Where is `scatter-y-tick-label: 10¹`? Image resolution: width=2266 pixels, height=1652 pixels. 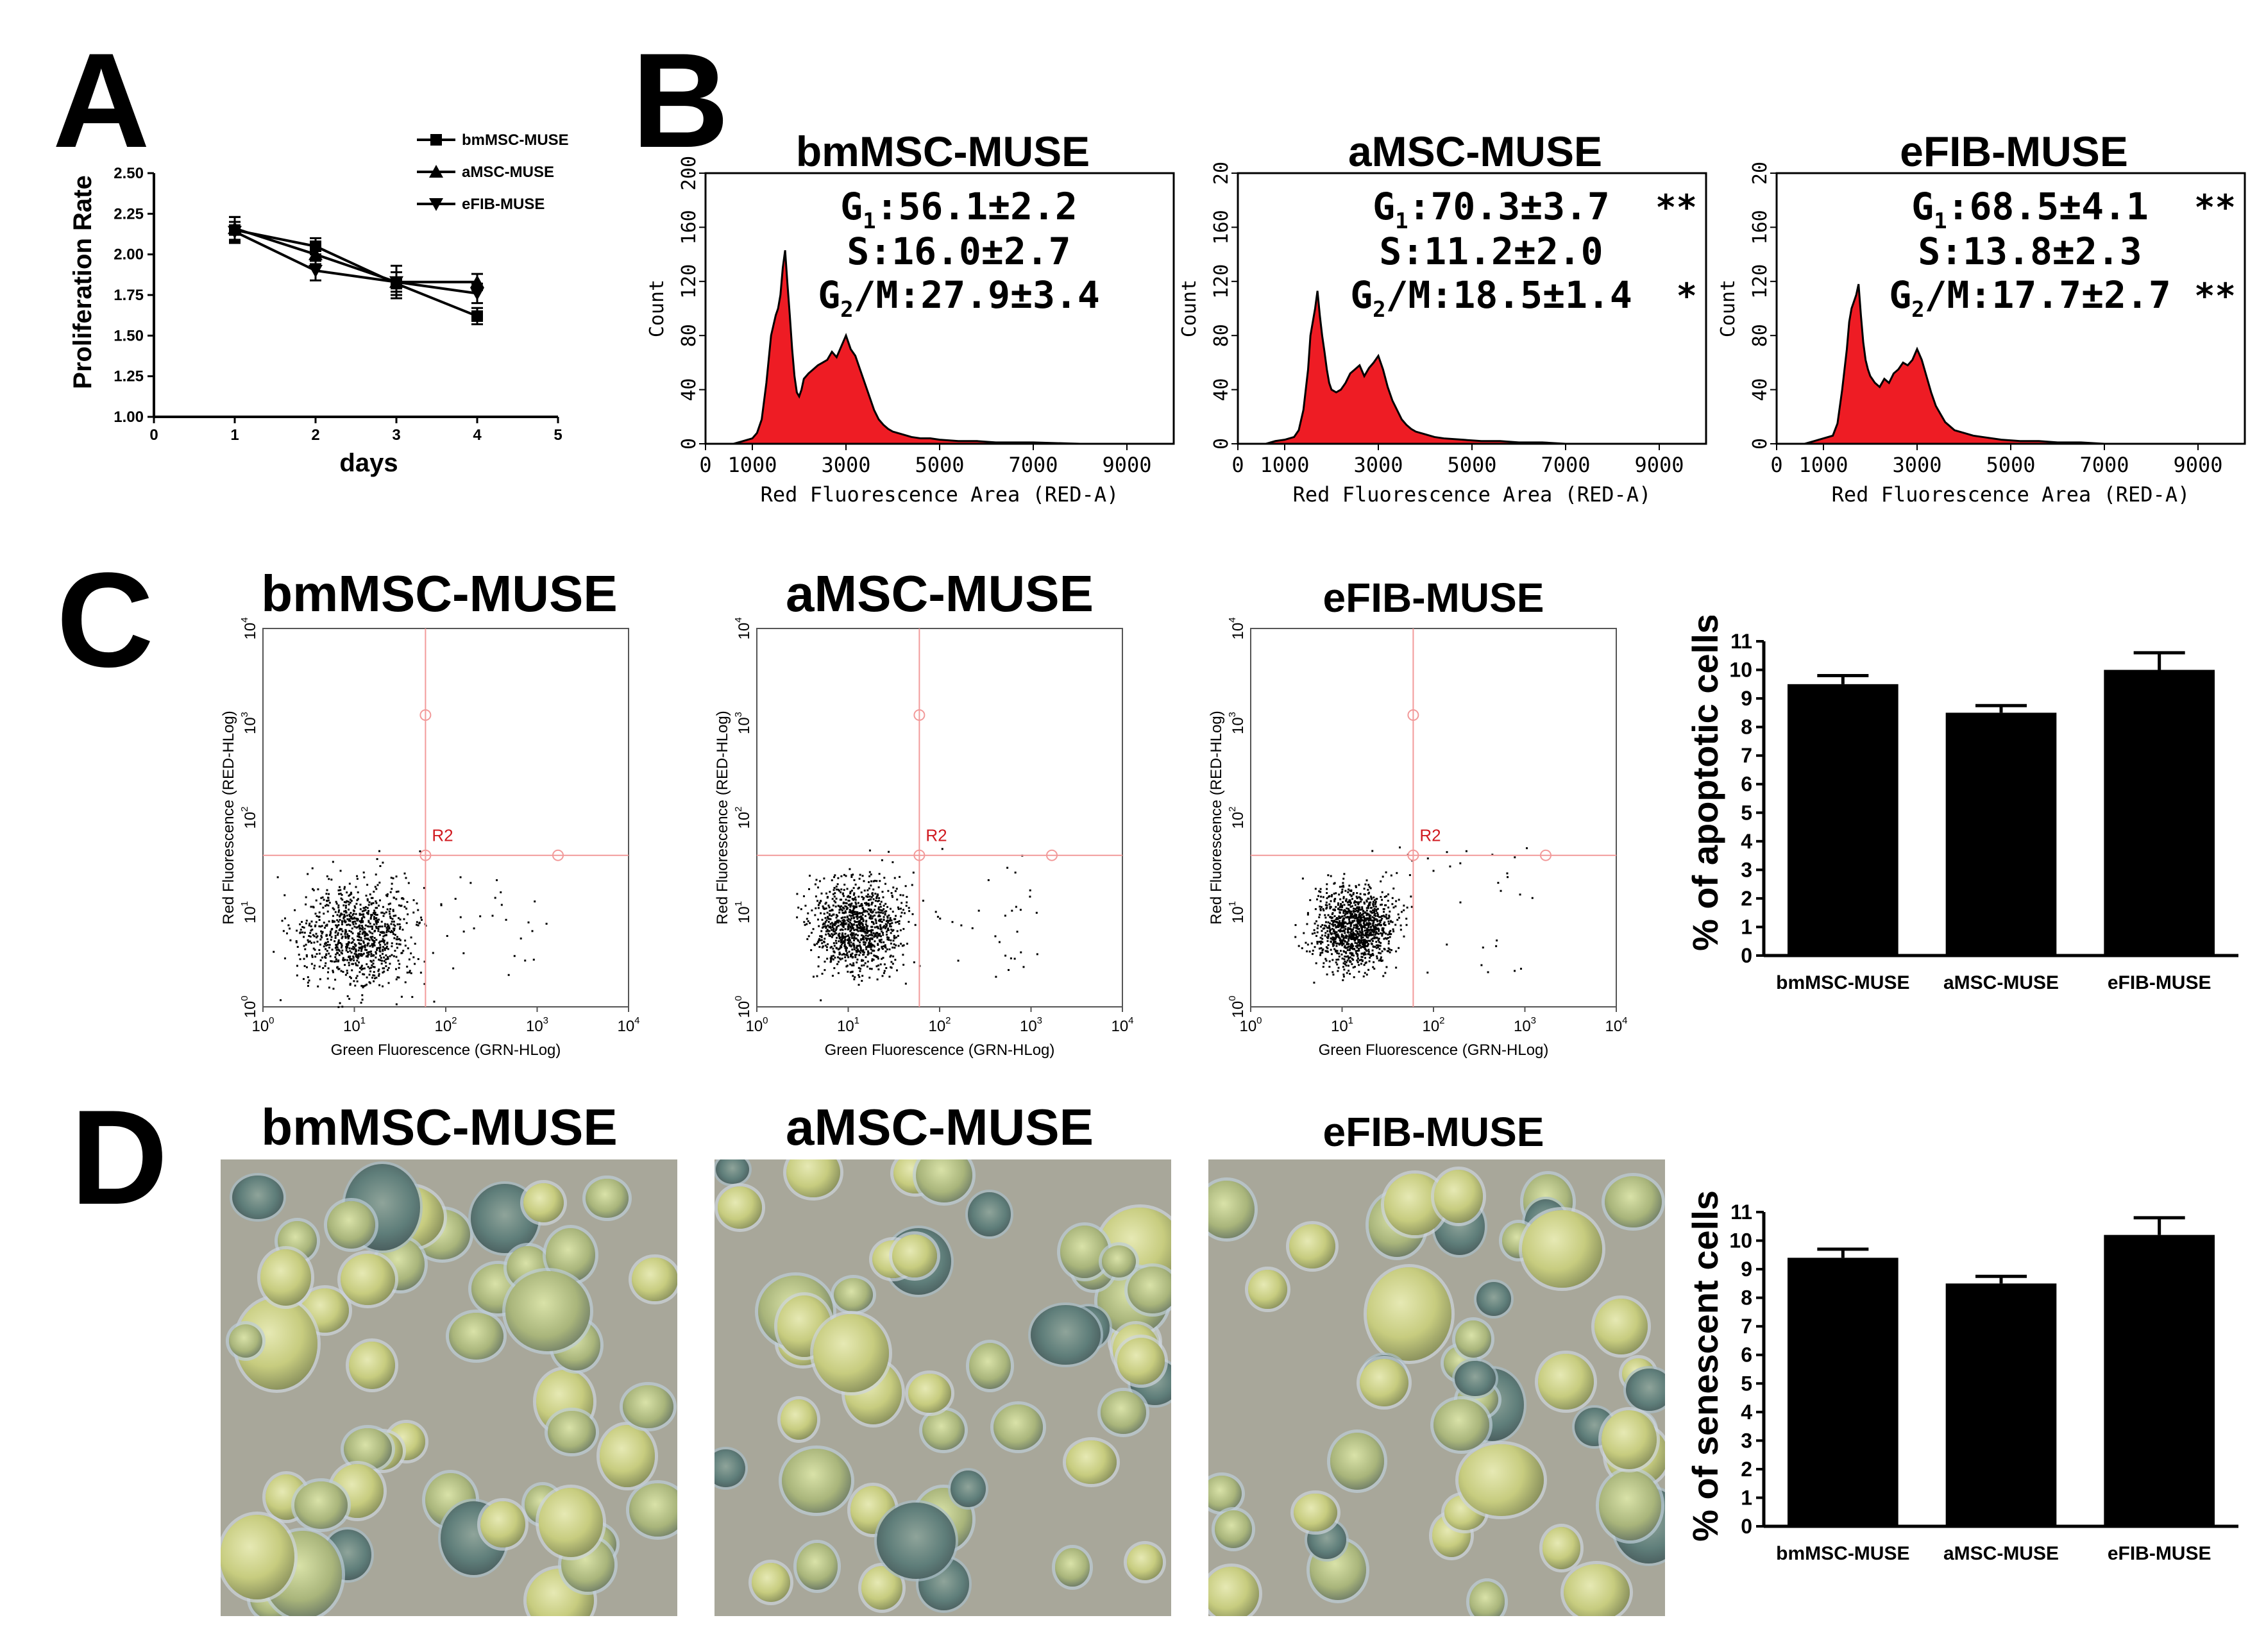
scatter-y-tick-label: 10¹ is located at coordinates (743, 912).